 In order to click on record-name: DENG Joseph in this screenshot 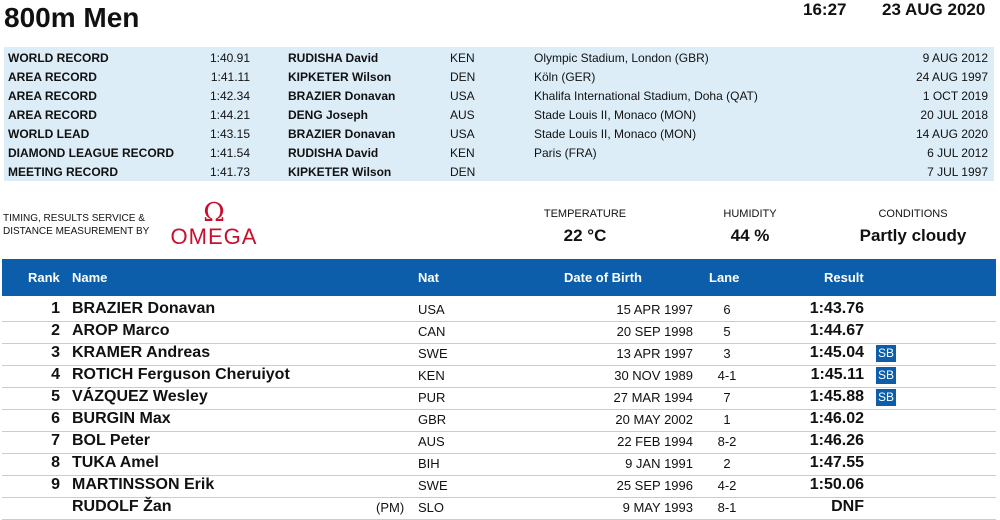, I will do `click(328, 115)`.